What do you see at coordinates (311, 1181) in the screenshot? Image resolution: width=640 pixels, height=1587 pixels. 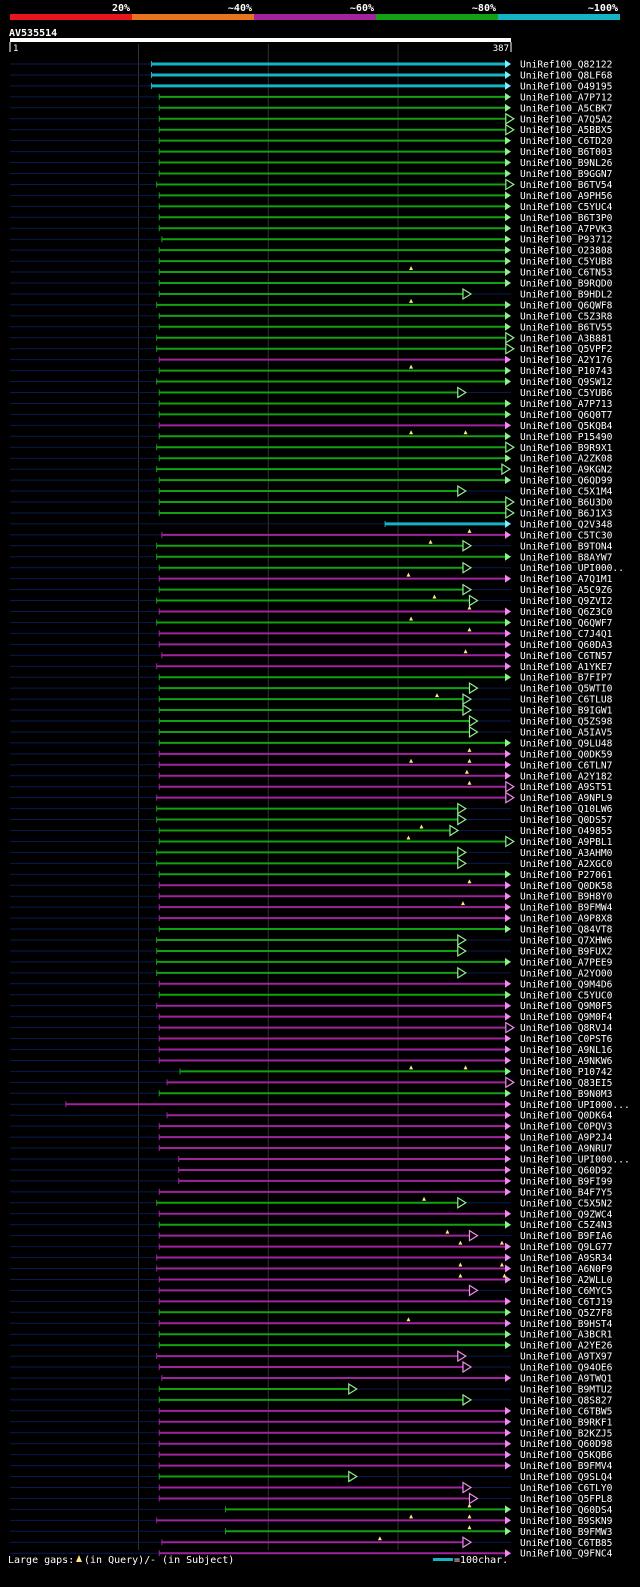 I see `hit-row: UniRef100_B9FI99` at bounding box center [311, 1181].